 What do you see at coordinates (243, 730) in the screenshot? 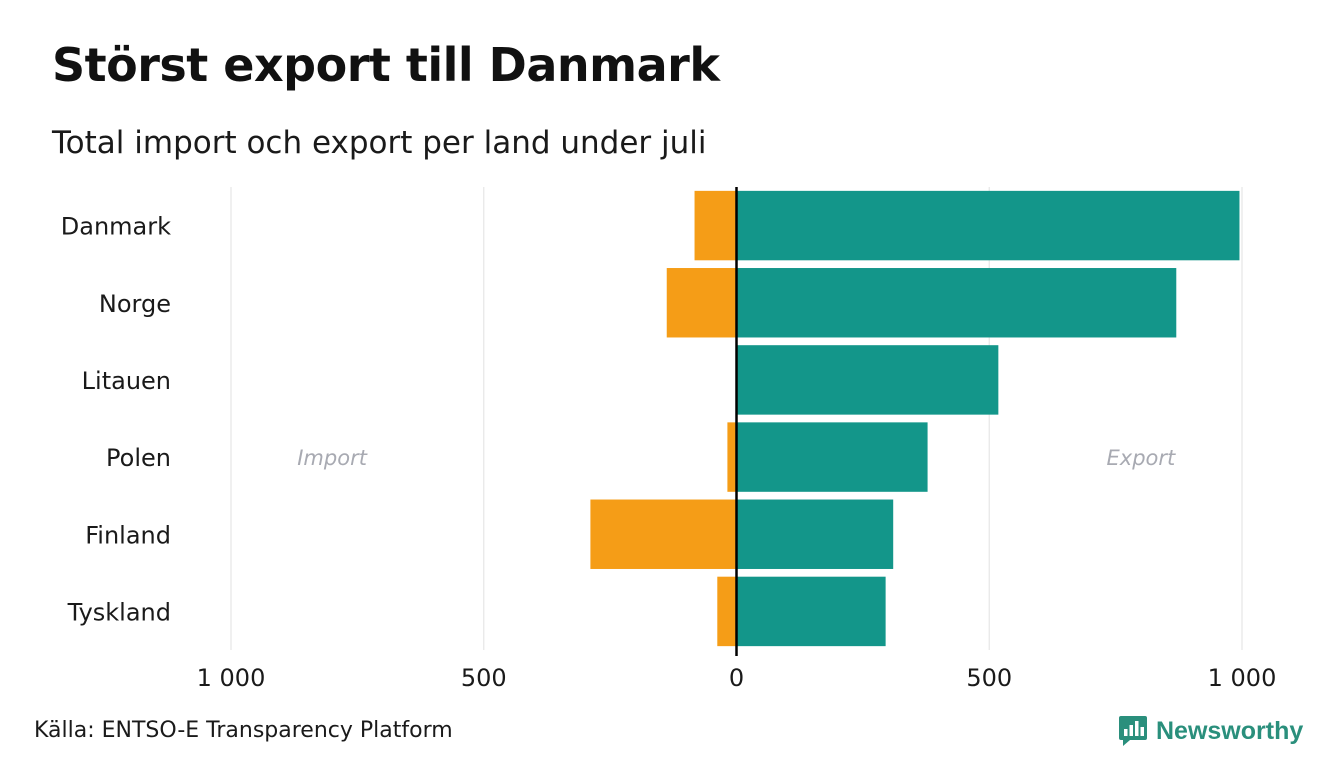
I see `source-note: Källa: ENTSO-E Transparency Platform` at bounding box center [243, 730].